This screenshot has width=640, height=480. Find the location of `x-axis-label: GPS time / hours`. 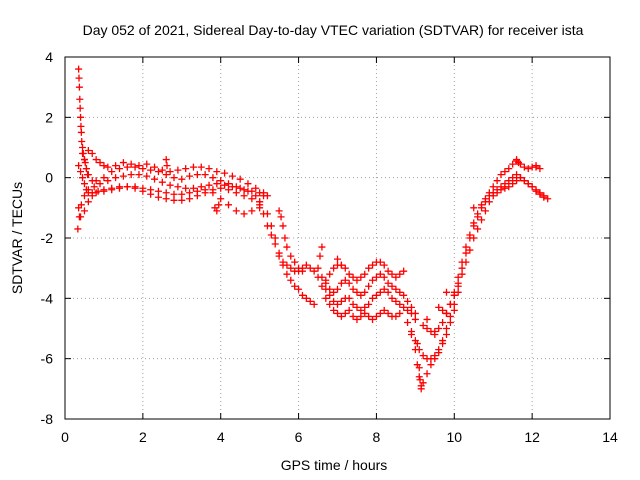

x-axis-label: GPS time / hours is located at coordinates (334, 465).